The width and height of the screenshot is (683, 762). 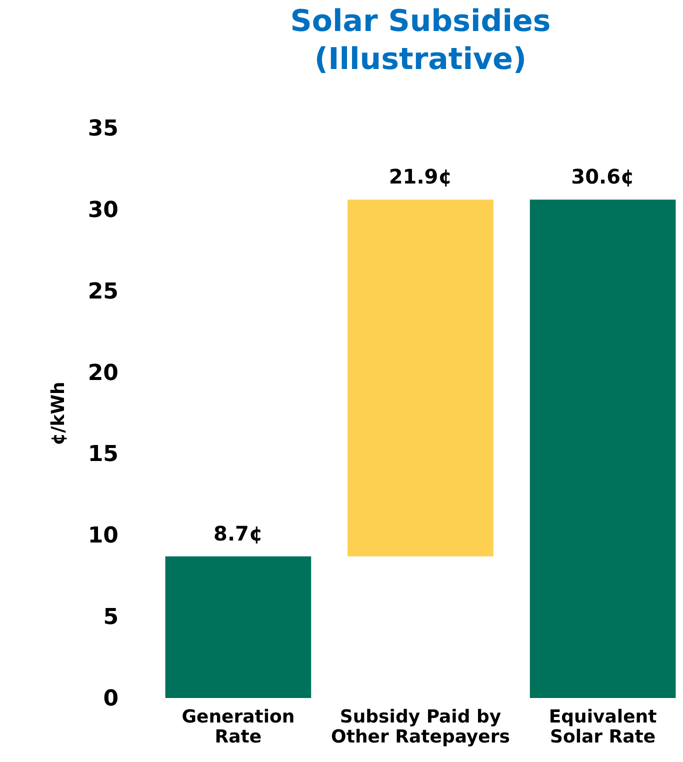 I want to click on x-tick-label: Equivalent Solar Rate, so click(x=603, y=727).